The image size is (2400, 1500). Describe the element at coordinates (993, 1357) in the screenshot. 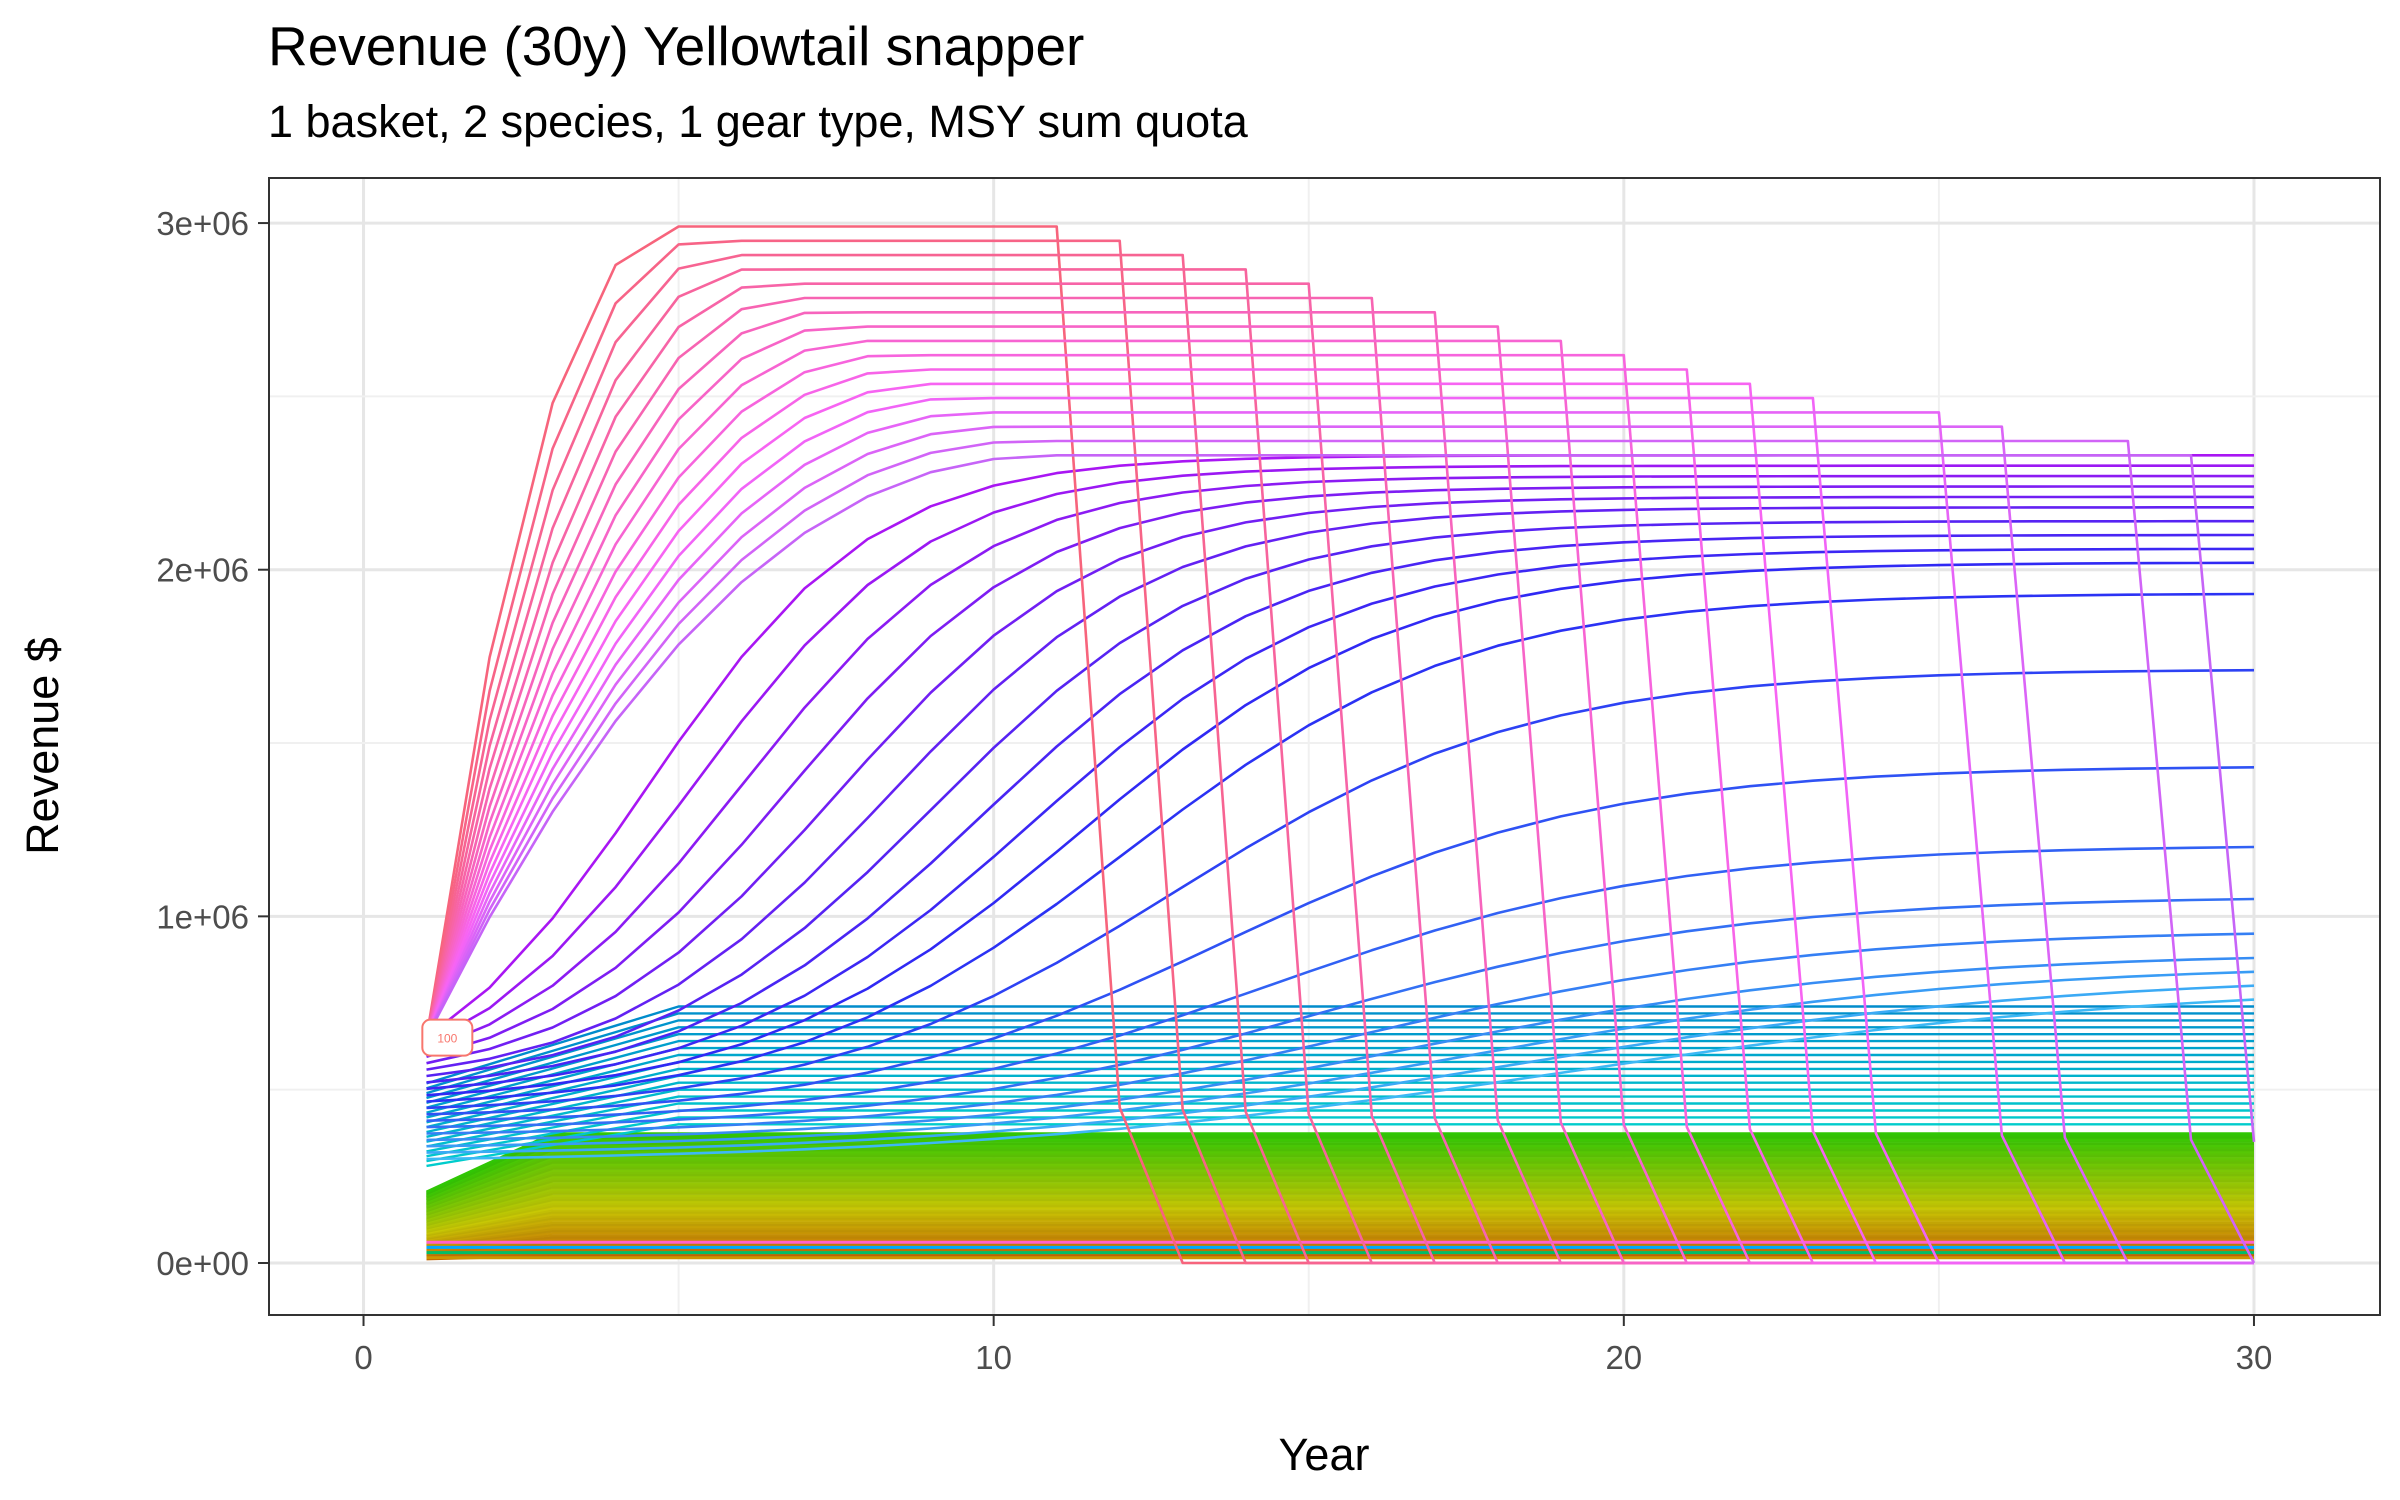

I see `x-tick-label: 10` at that location.